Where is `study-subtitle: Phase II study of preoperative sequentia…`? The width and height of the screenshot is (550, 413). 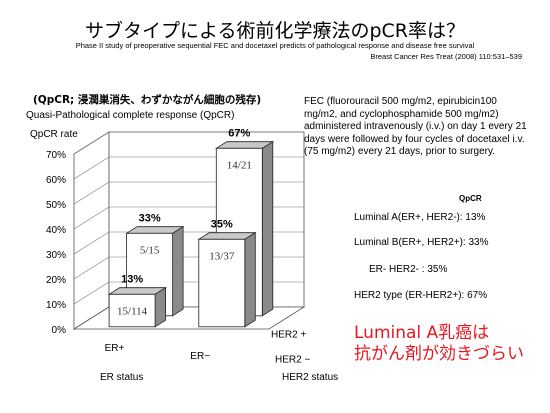 study-subtitle: Phase II study of preoperative sequentia… is located at coordinates (275, 45).